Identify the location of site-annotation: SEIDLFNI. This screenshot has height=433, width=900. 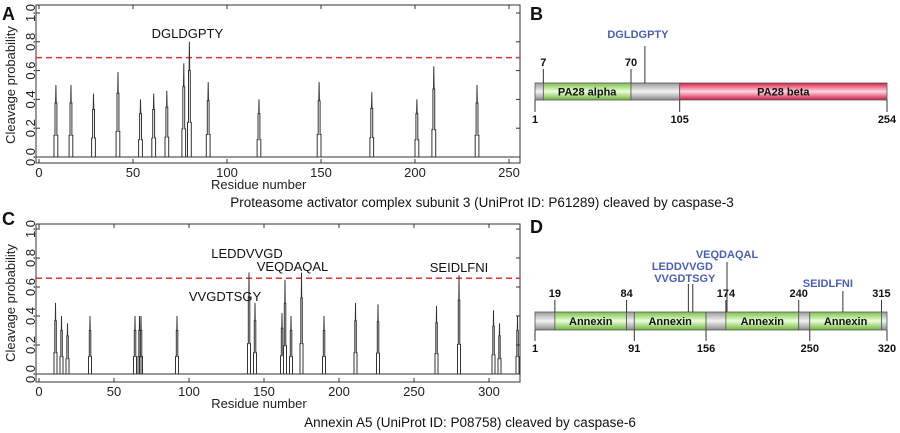
(459, 267).